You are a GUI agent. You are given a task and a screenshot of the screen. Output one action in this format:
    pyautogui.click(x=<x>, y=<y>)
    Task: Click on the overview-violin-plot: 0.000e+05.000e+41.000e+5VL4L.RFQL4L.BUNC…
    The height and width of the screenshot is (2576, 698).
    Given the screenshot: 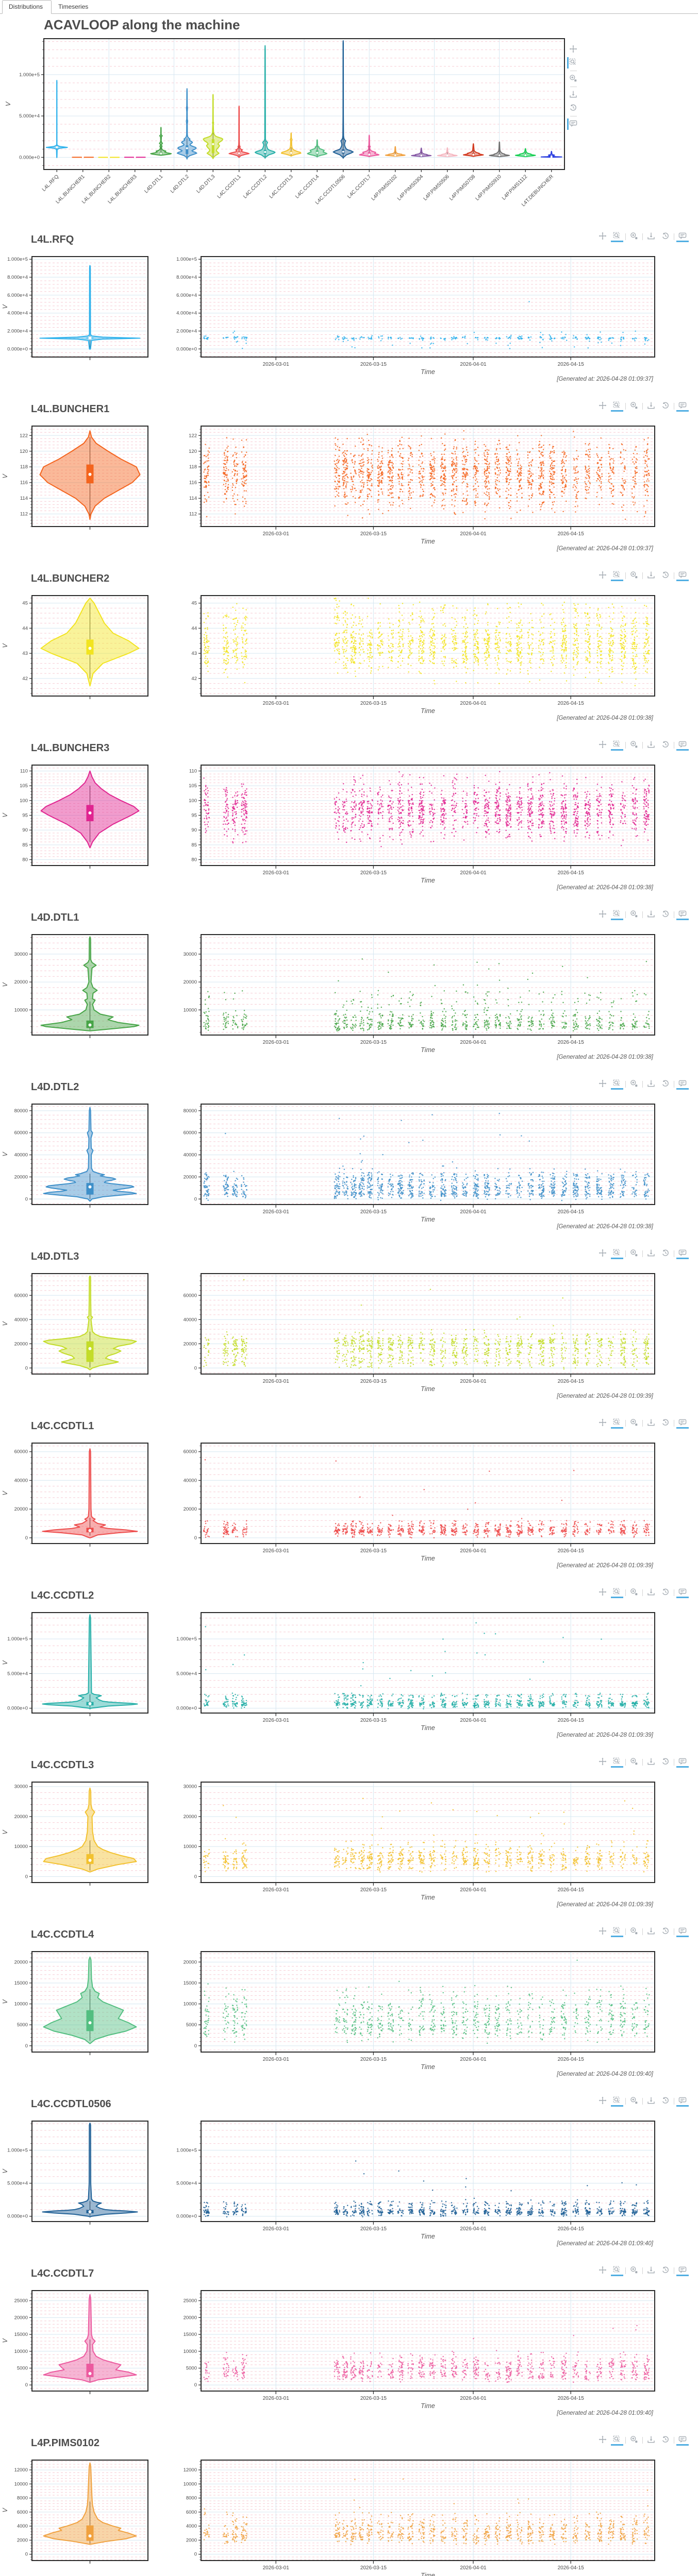 What is the action you would take?
    pyautogui.click(x=349, y=129)
    